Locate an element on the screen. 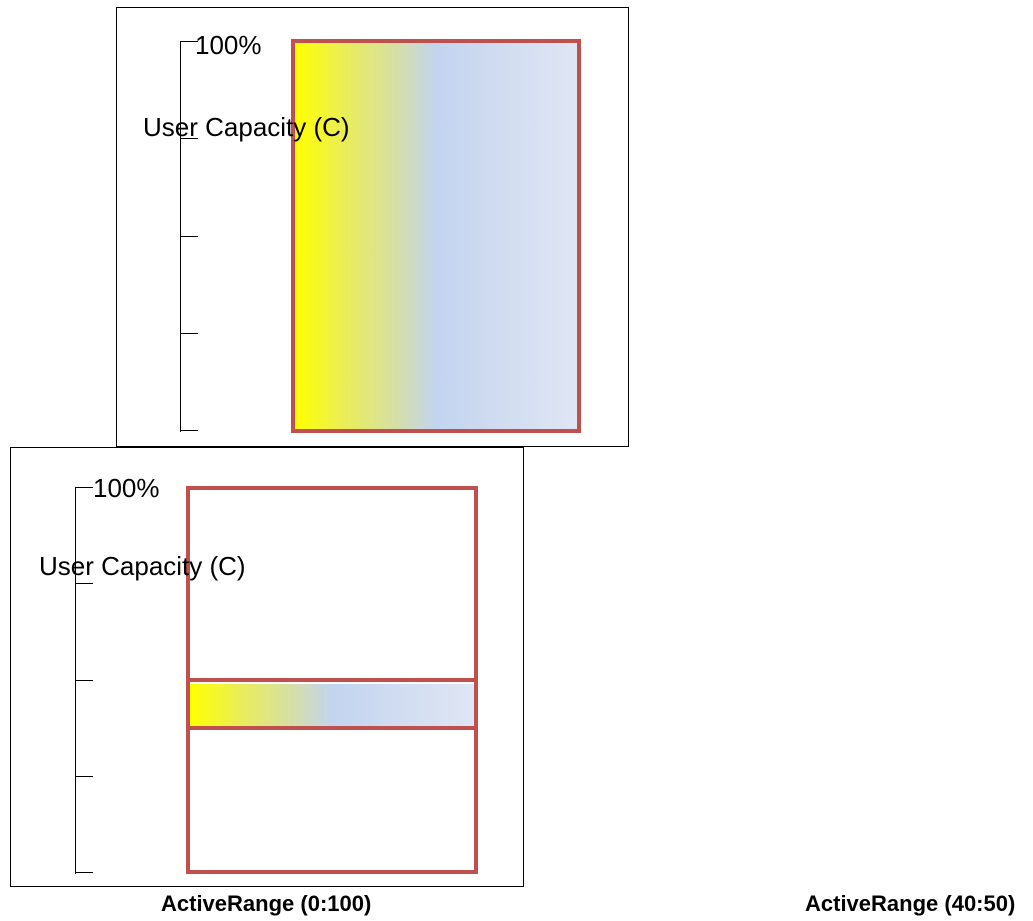  capacity-box is located at coordinates (436, 236).